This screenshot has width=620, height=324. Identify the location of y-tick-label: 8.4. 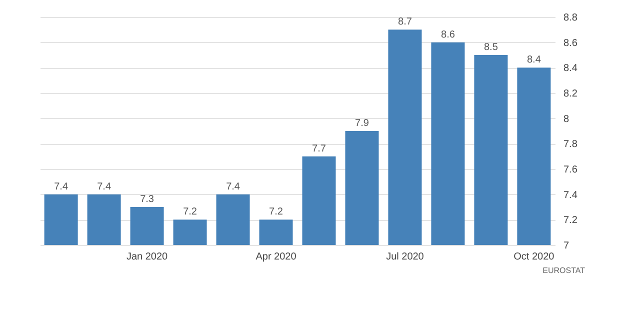
(571, 68).